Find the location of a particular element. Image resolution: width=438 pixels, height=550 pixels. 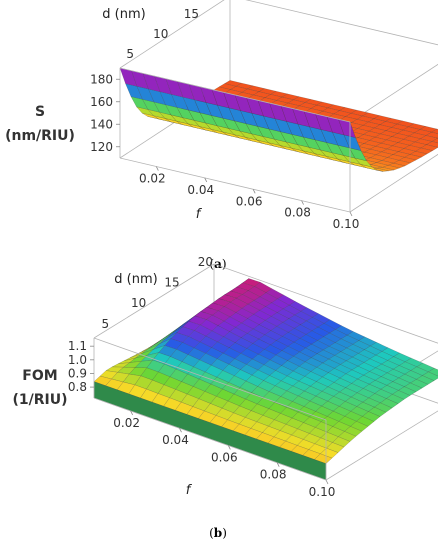

a-x-tick-label: 0.06 is located at coordinates (249, 201).